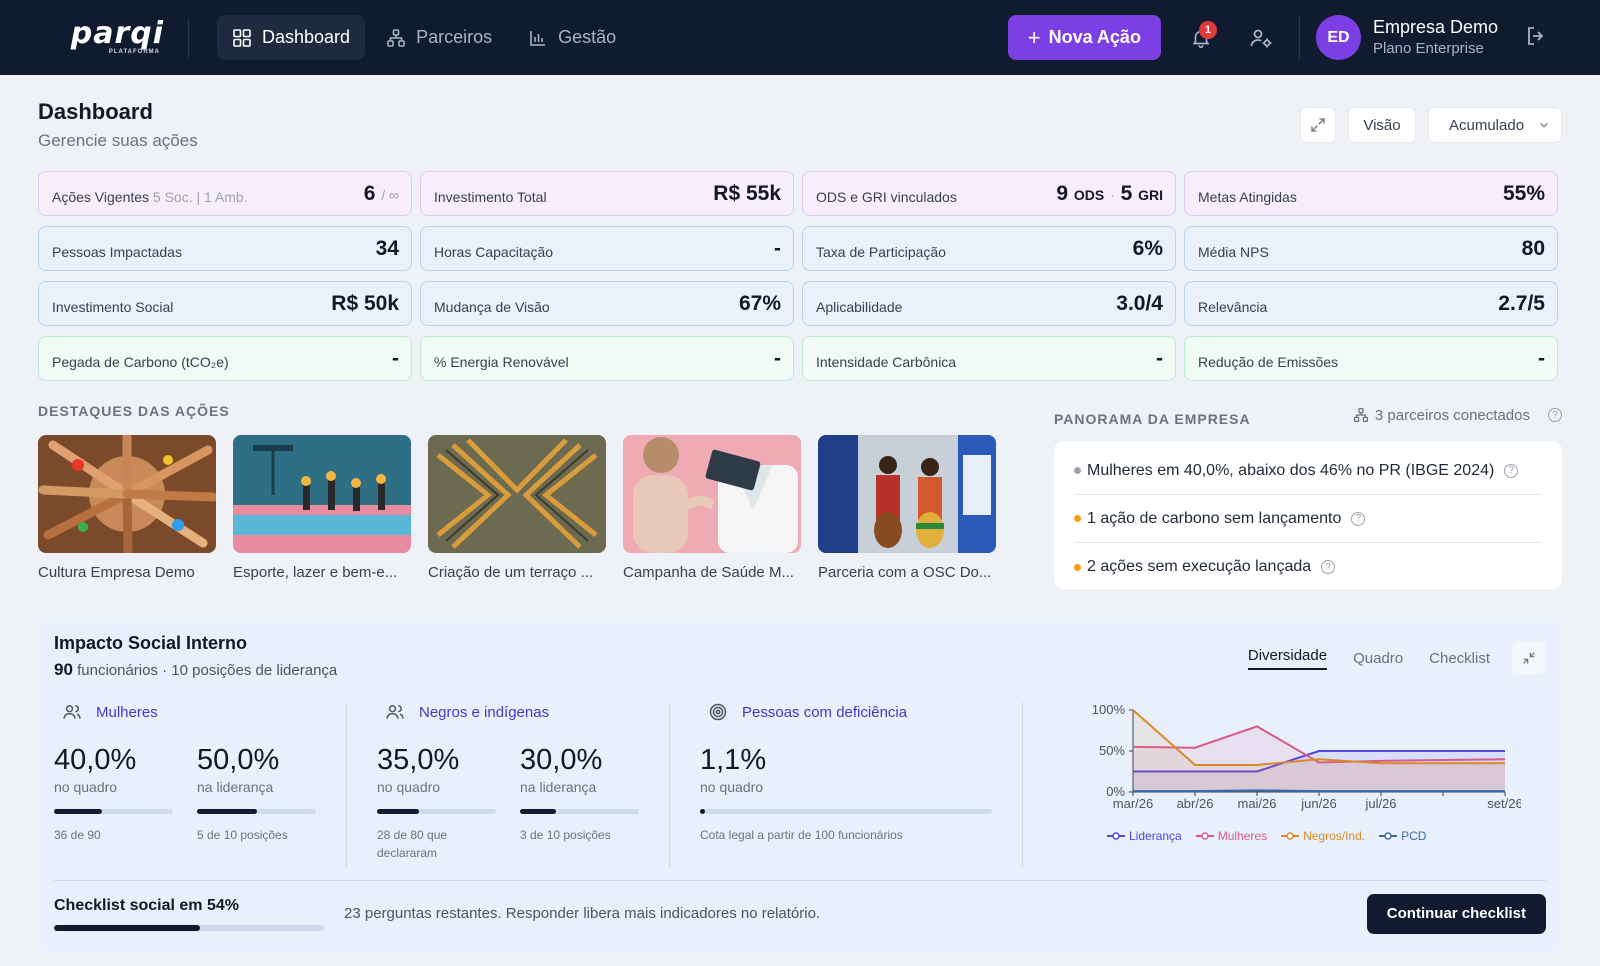  I want to click on kpi-label: Investimento Social, so click(113, 306).